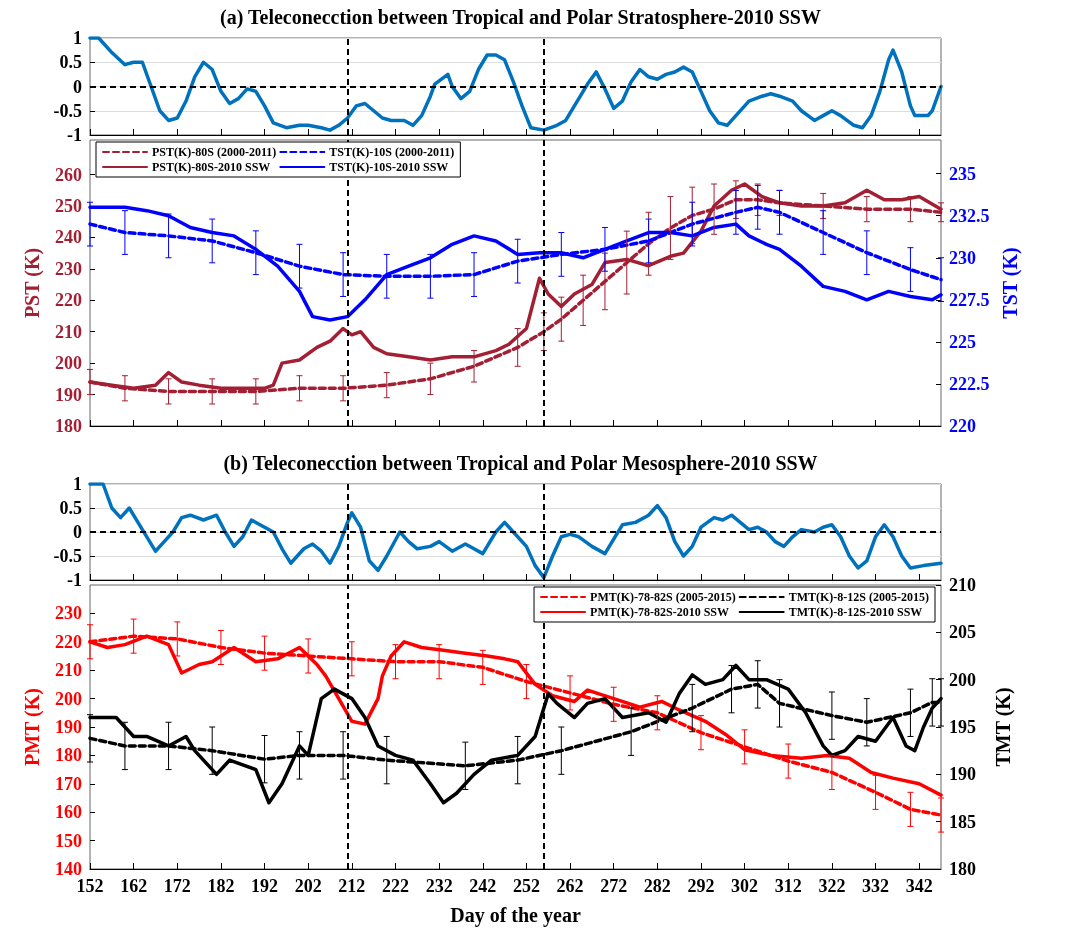 This screenshot has height=944, width=1071. Describe the element at coordinates (614, 886) in the screenshot. I see `x-tick-label: 272` at that location.